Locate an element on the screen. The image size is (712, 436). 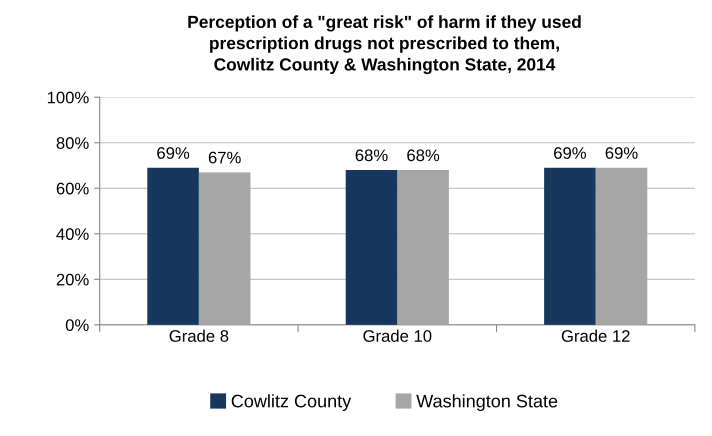
x-tick-label: Grade 12 is located at coordinates (596, 336).